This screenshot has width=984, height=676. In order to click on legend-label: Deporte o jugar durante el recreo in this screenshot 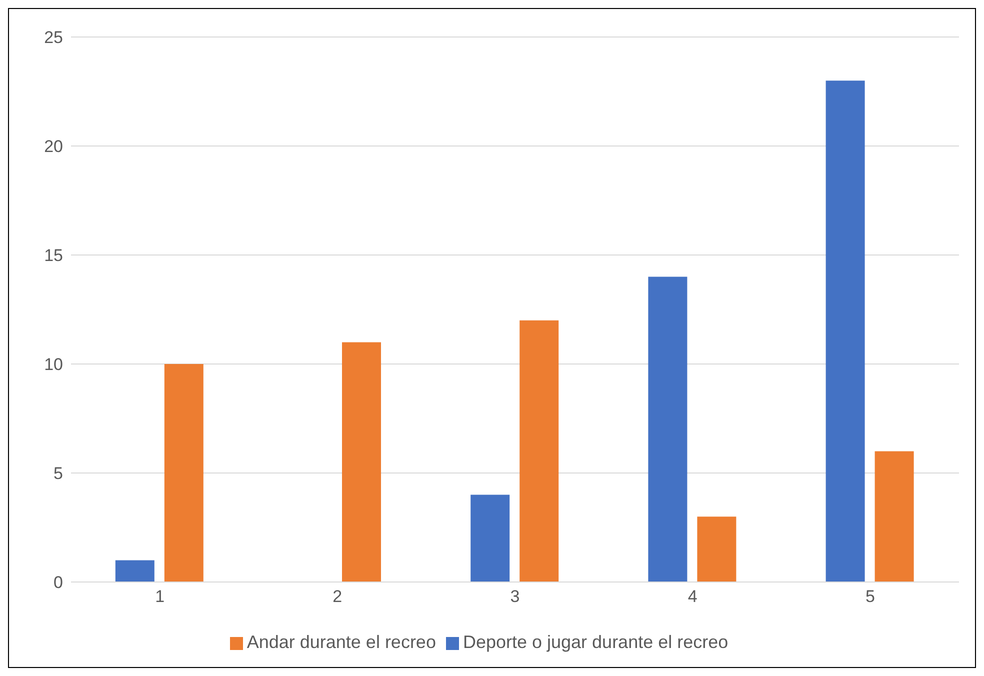, I will do `click(595, 642)`.